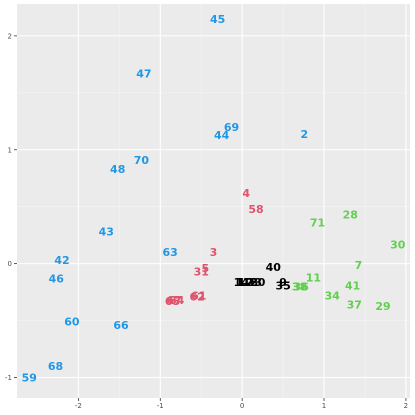 The height and width of the screenshot is (415, 415). What do you see at coordinates (406, 406) in the screenshot?
I see `x-tick-label: 2` at bounding box center [406, 406].